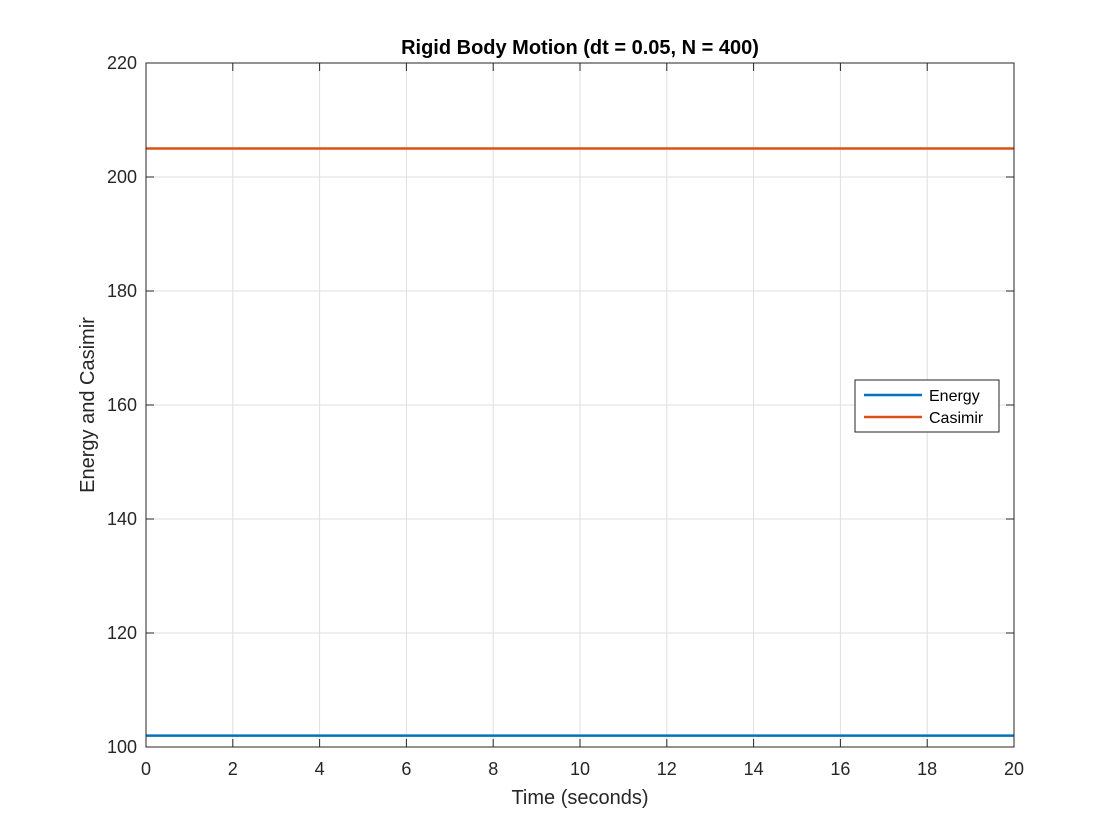 The image size is (1120, 840). I want to click on legend-label-energy: Energy, so click(954, 396).